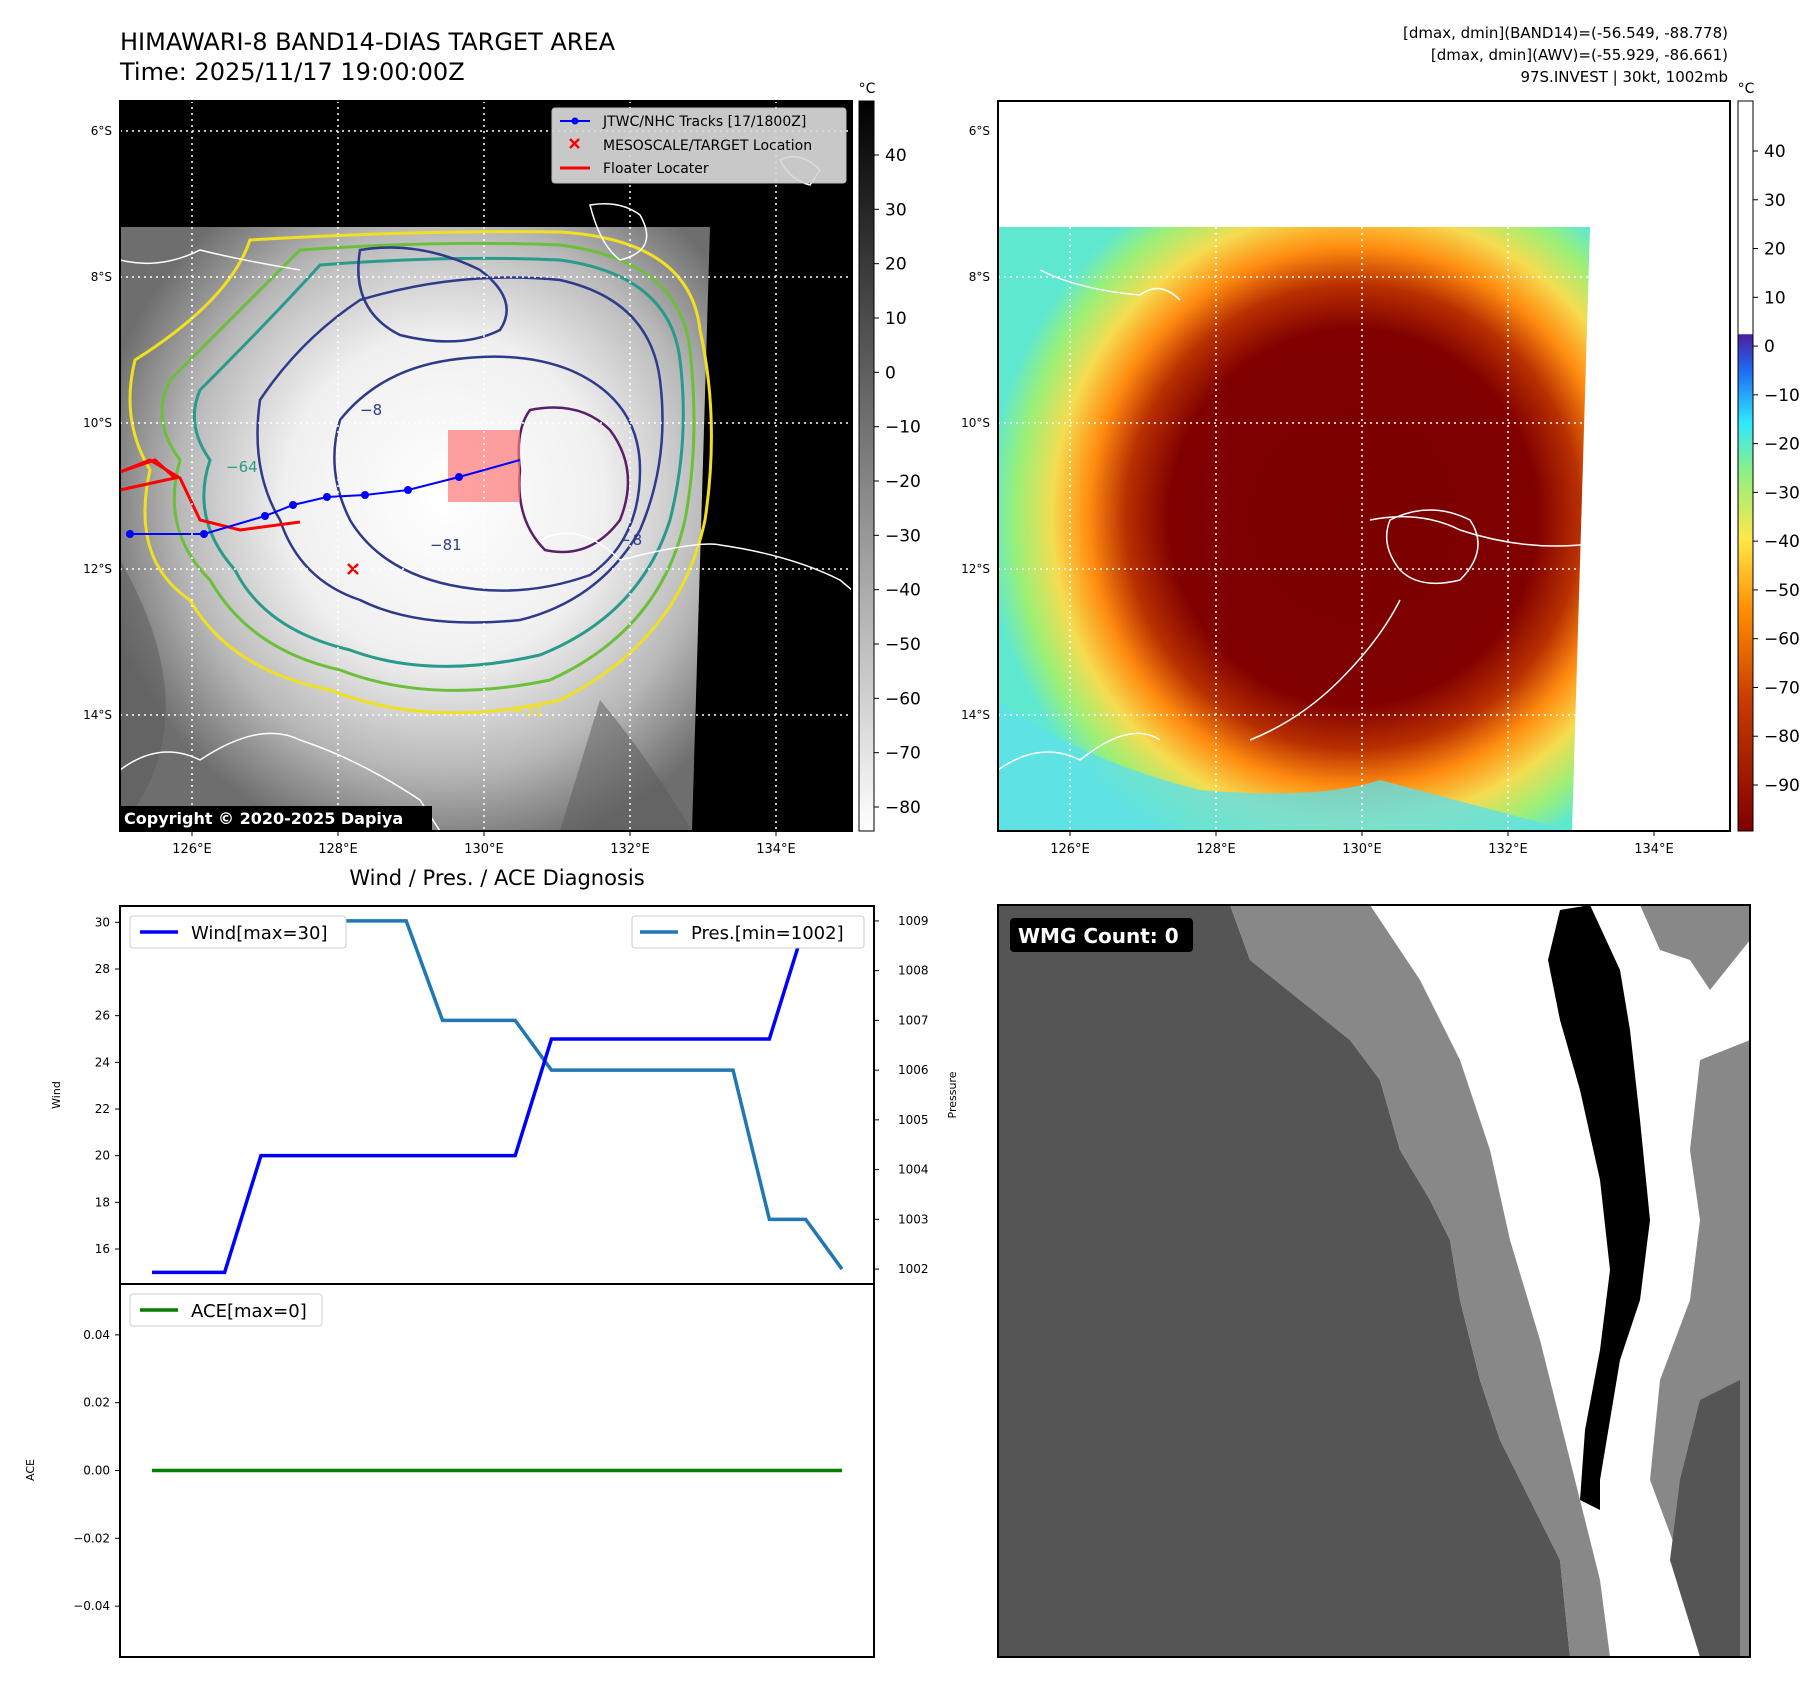 This screenshot has width=1813, height=1690. I want to click on legend-floater-label: Floater Locater, so click(656, 169).